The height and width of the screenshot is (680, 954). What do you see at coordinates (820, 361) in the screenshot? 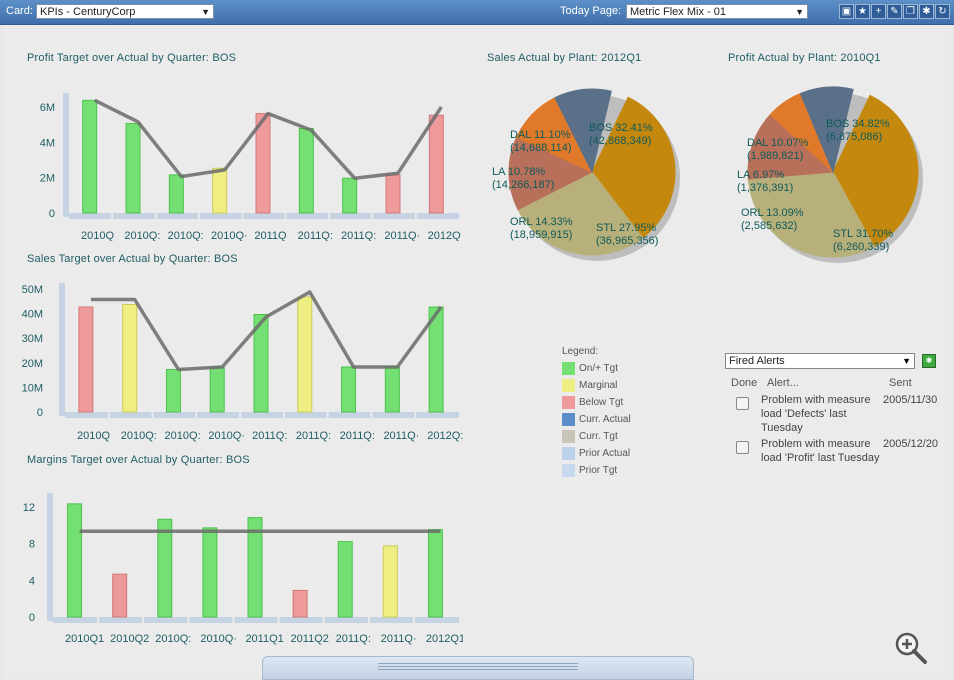
I see `alerts-filter-select: Fired Alerts ▼` at bounding box center [820, 361].